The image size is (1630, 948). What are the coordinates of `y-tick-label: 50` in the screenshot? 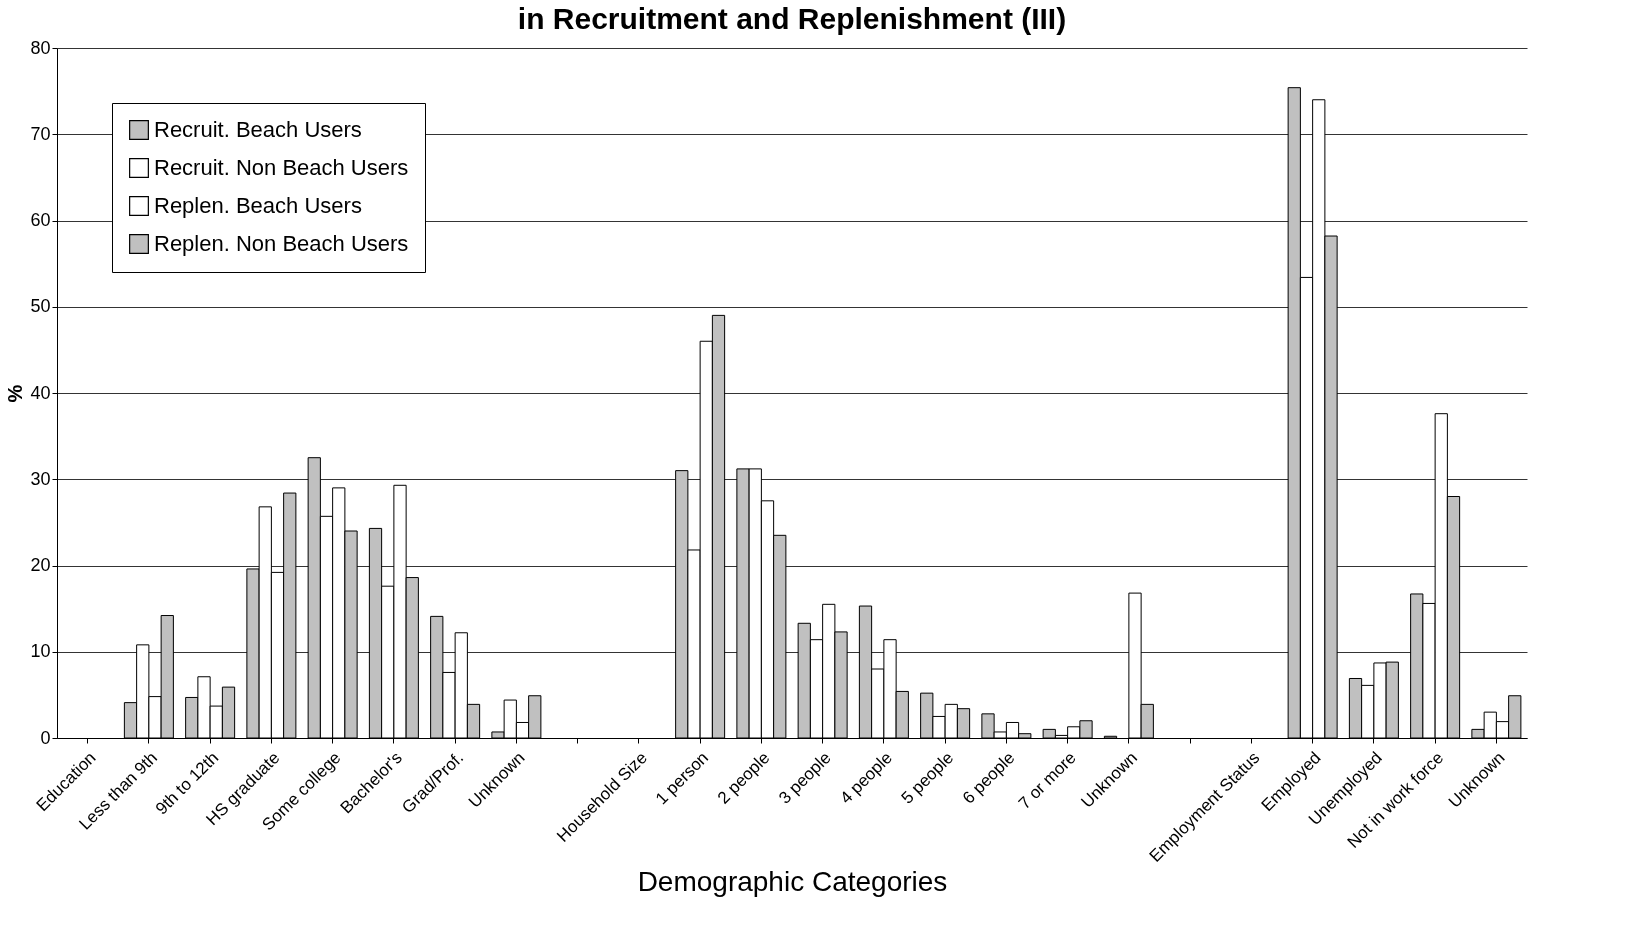 It's located at (40, 306).